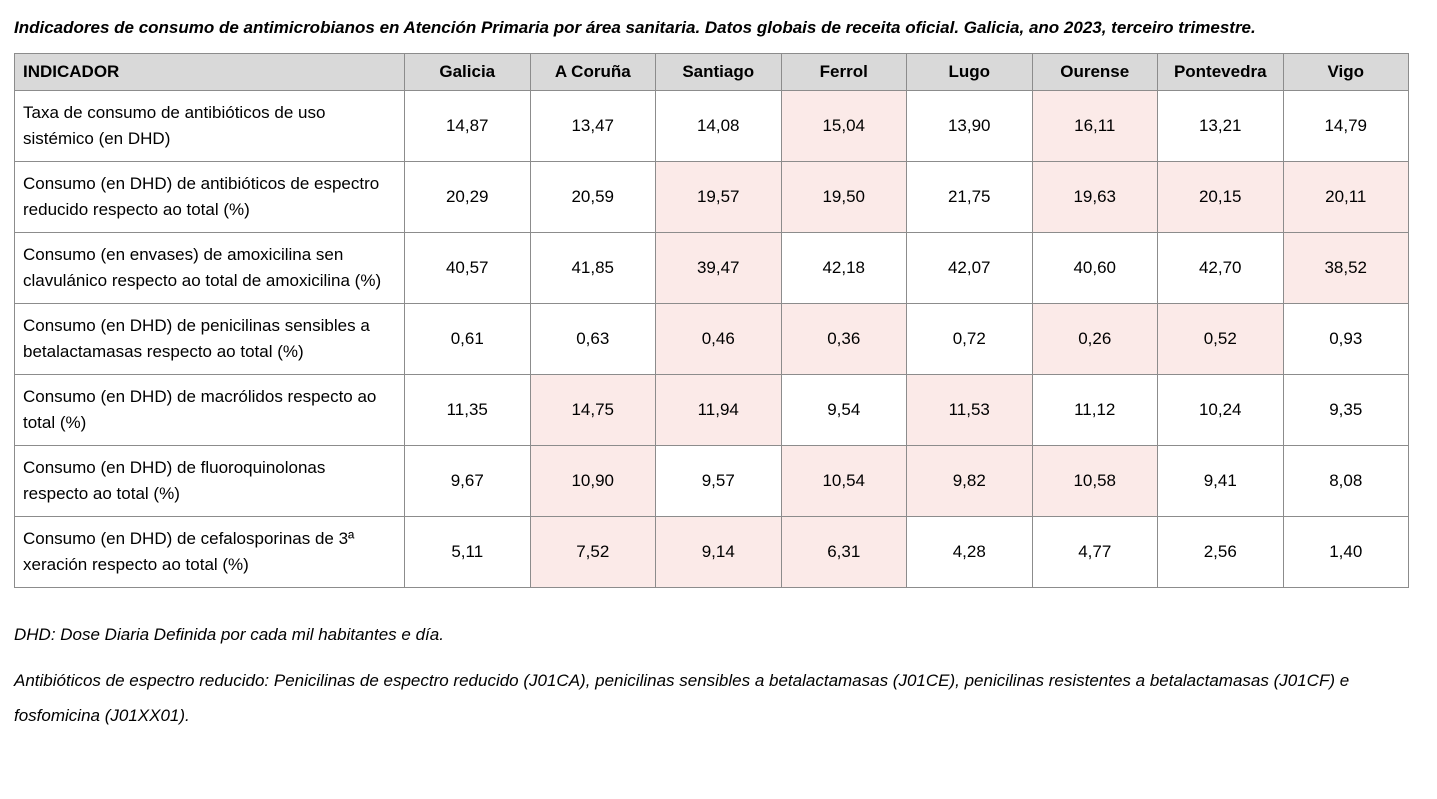  Describe the element at coordinates (969, 268) in the screenshot. I see `value-cell: 42,07` at that location.